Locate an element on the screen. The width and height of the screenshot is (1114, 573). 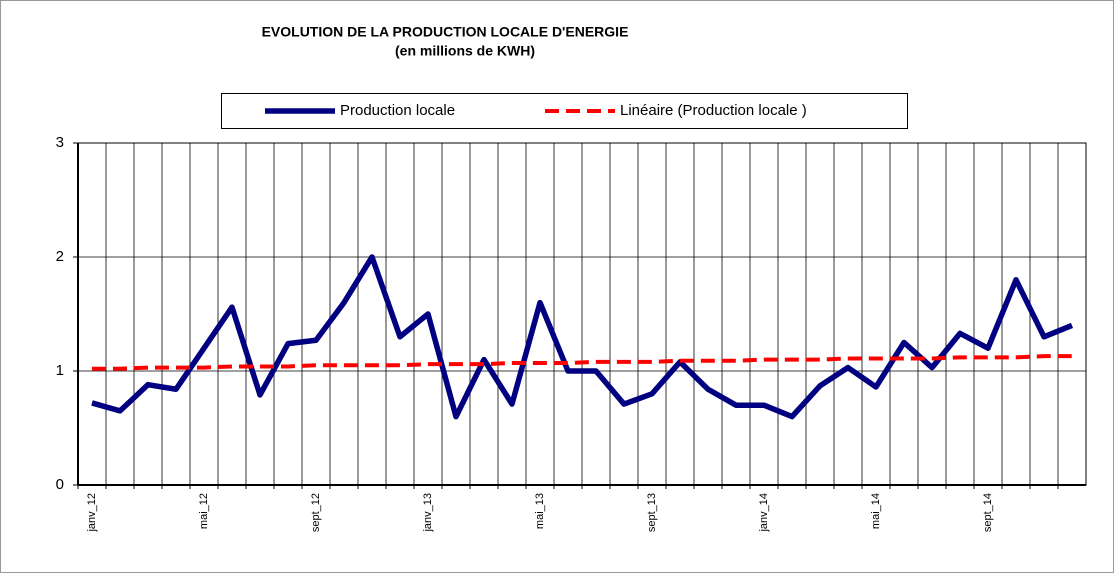
x-tick-label: janv_14 is located at coordinates (764, 513).